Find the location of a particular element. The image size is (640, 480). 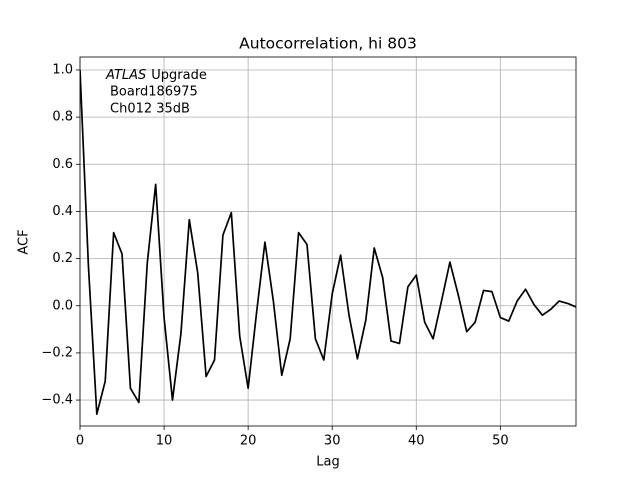

annotation: Board186975 is located at coordinates (154, 92).